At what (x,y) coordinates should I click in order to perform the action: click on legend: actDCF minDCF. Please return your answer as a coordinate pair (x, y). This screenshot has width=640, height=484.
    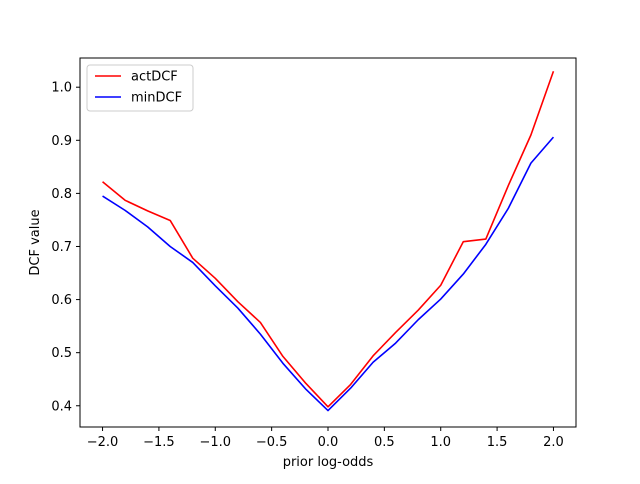
    Looking at the image, I should click on (140, 88).